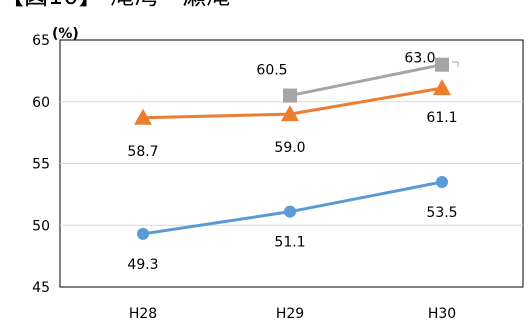 The width and height of the screenshot is (532, 320). I want to click on series-line, so click(366, 80).